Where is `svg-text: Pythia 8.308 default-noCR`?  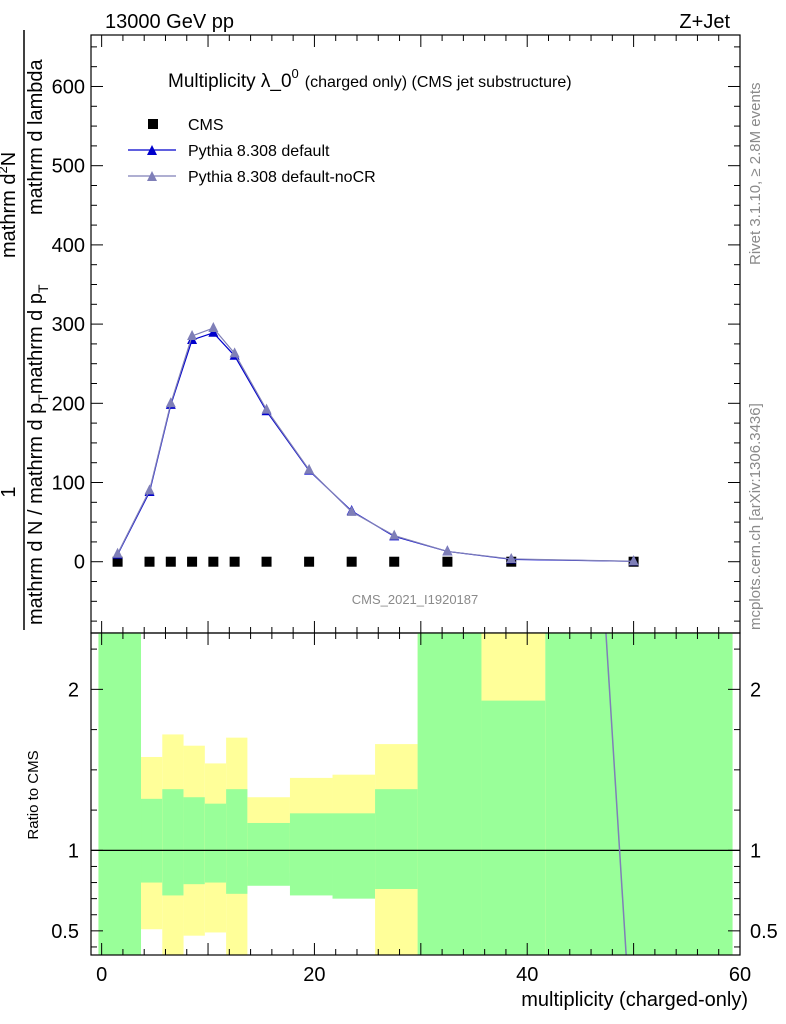
svg-text: Pythia 8.308 default-noCR is located at coordinates (282, 177).